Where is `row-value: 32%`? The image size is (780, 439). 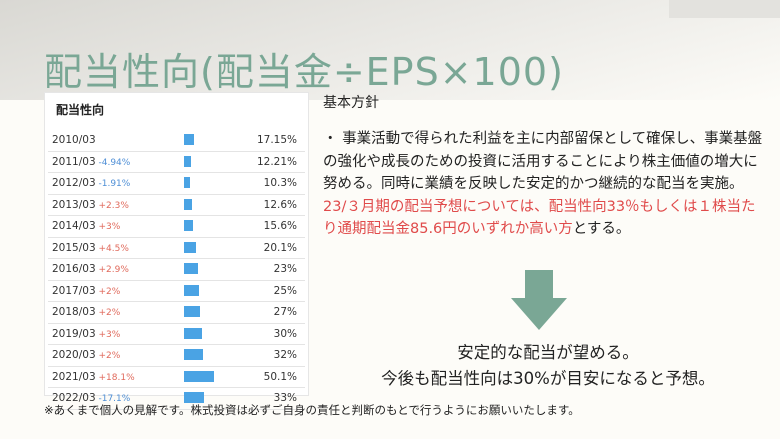
row-value: 32% is located at coordinates (285, 355).